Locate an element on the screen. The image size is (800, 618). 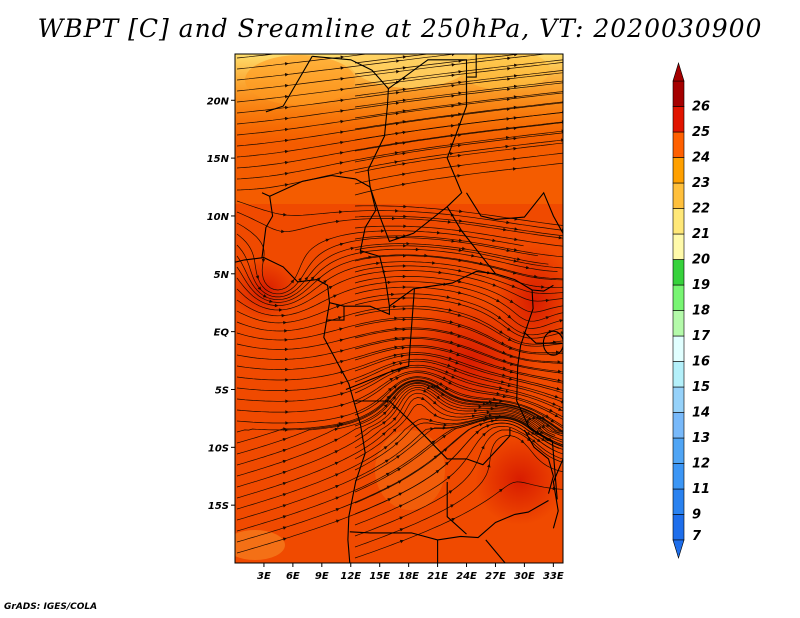
lat-tick-label: 10N is located at coordinates (218, 217).